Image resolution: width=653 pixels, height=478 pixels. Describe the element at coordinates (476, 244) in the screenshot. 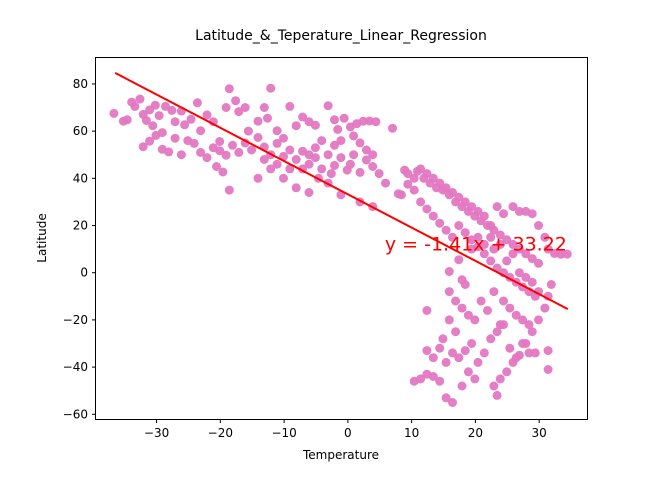

I see `regression-equation: y = -1.41x + 33.22` at that location.